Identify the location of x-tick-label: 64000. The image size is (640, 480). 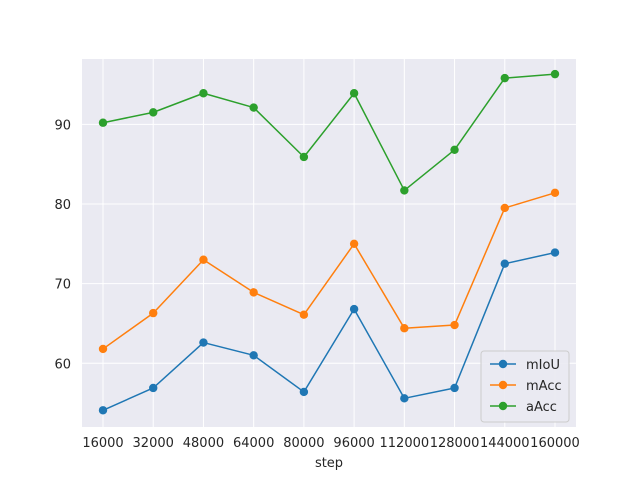
(253, 443).